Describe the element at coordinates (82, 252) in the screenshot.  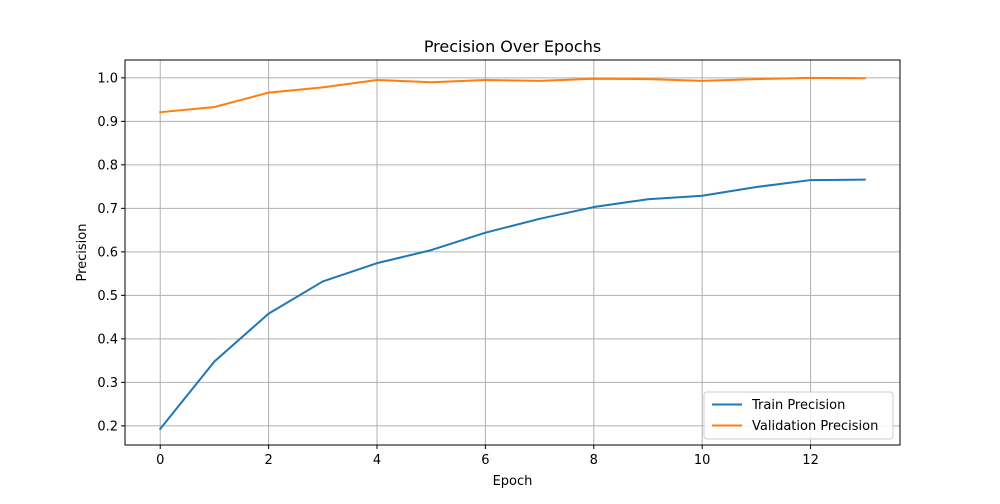
I see `y-axis-label: Precision` at that location.